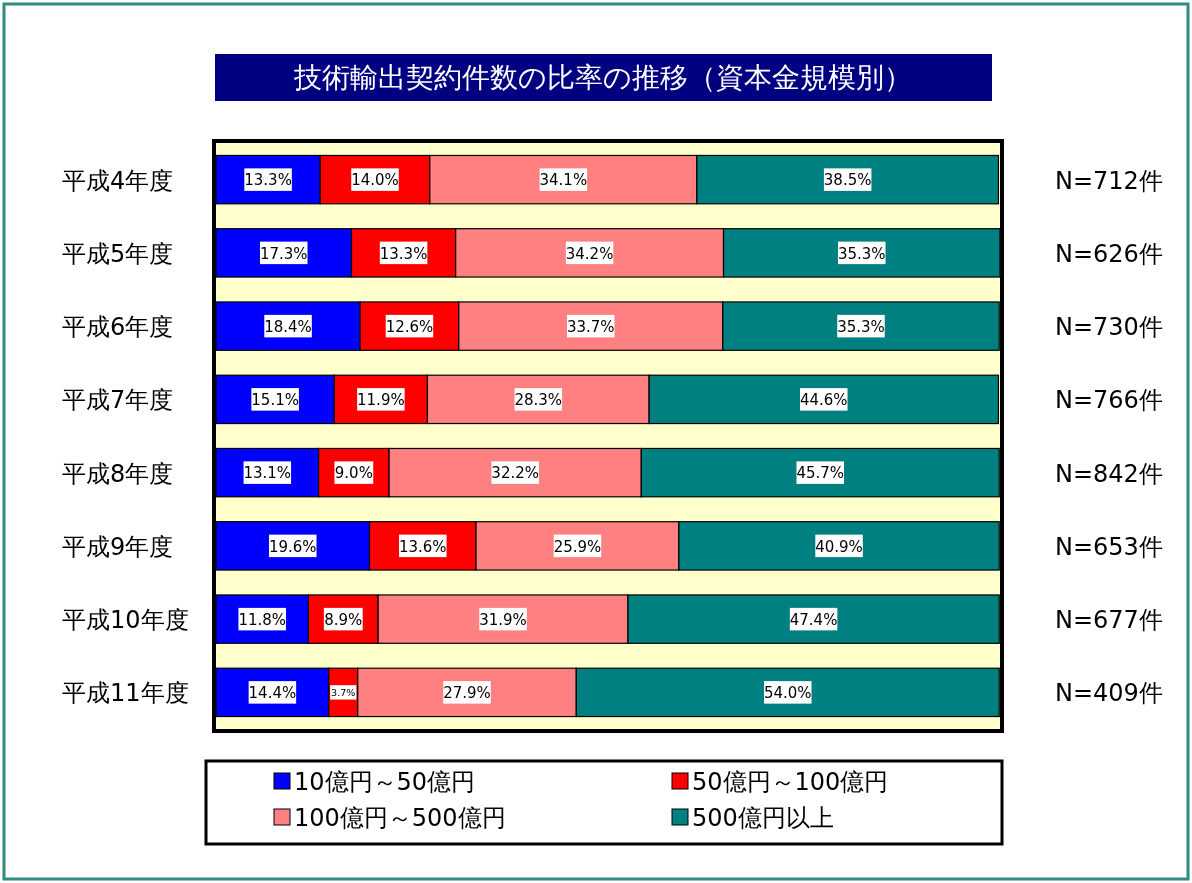 Image resolution: width=1192 pixels, height=883 pixels. What do you see at coordinates (1109, 693) in the screenshot?
I see `text: N=409件` at bounding box center [1109, 693].